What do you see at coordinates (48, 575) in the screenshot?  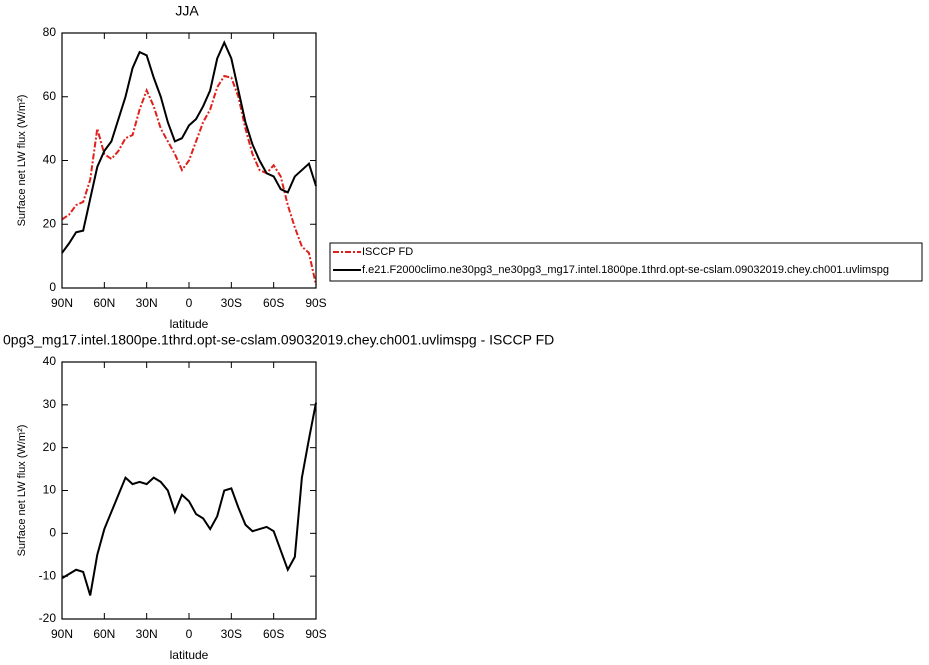 I see `y-tick-label: -10` at bounding box center [48, 575].